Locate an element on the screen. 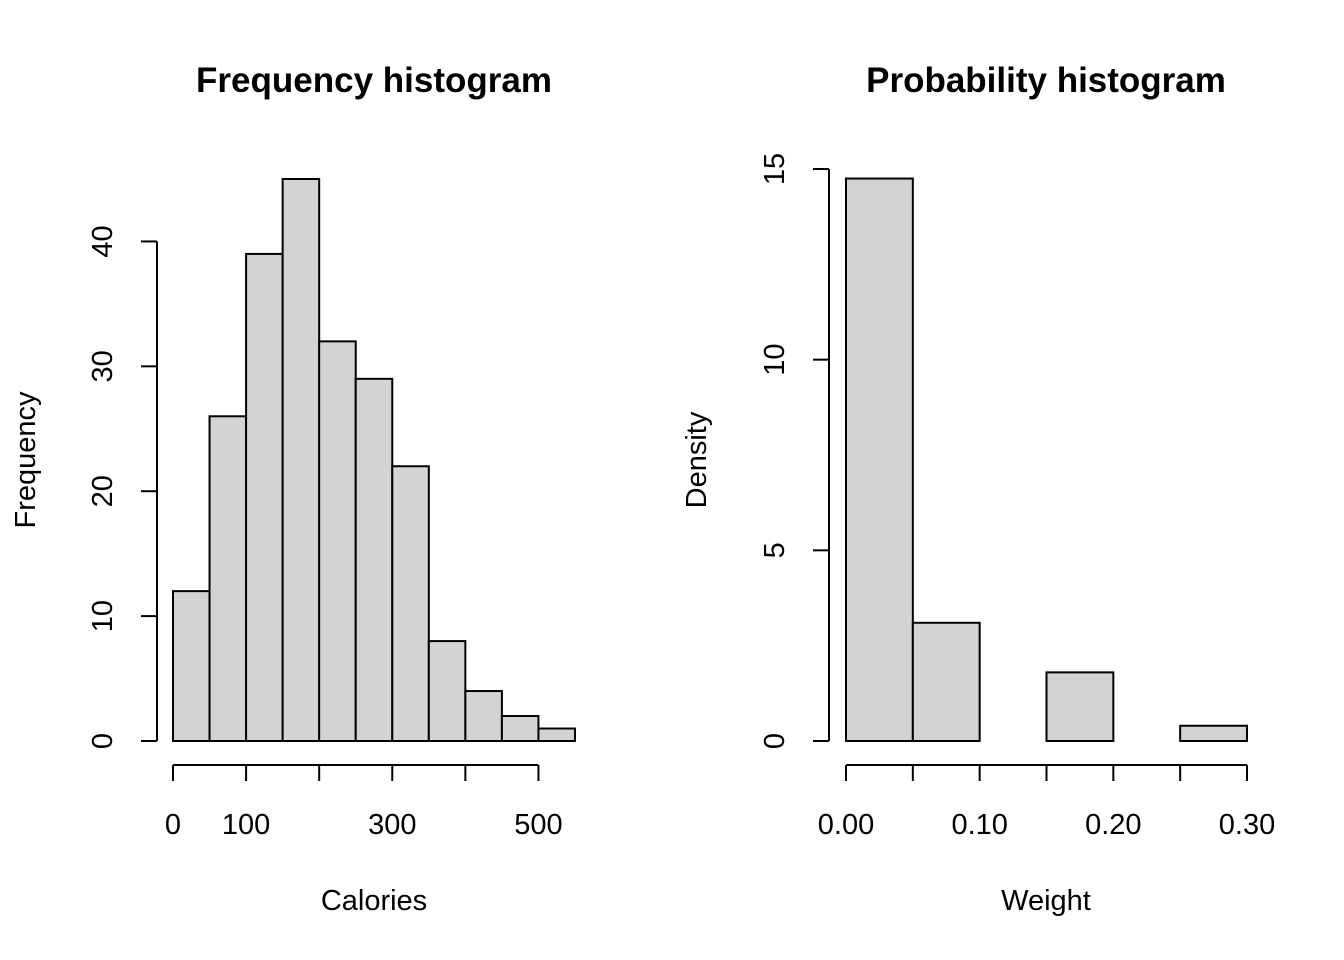  x-tick-label: 100 is located at coordinates (246, 825).